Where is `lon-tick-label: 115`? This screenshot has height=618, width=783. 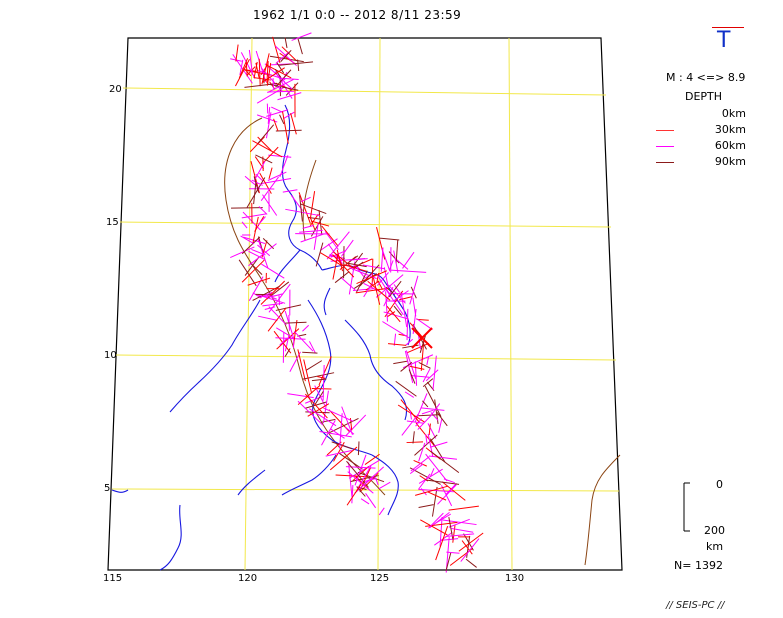 lon-tick-label: 115 is located at coordinates (113, 578).